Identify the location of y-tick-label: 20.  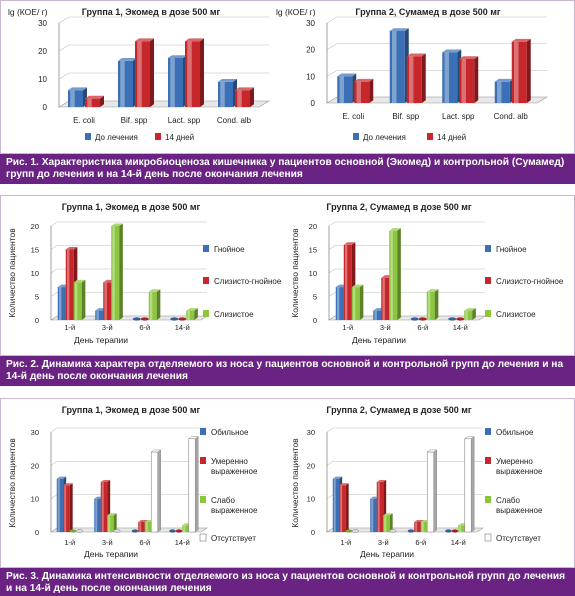
(313, 226).